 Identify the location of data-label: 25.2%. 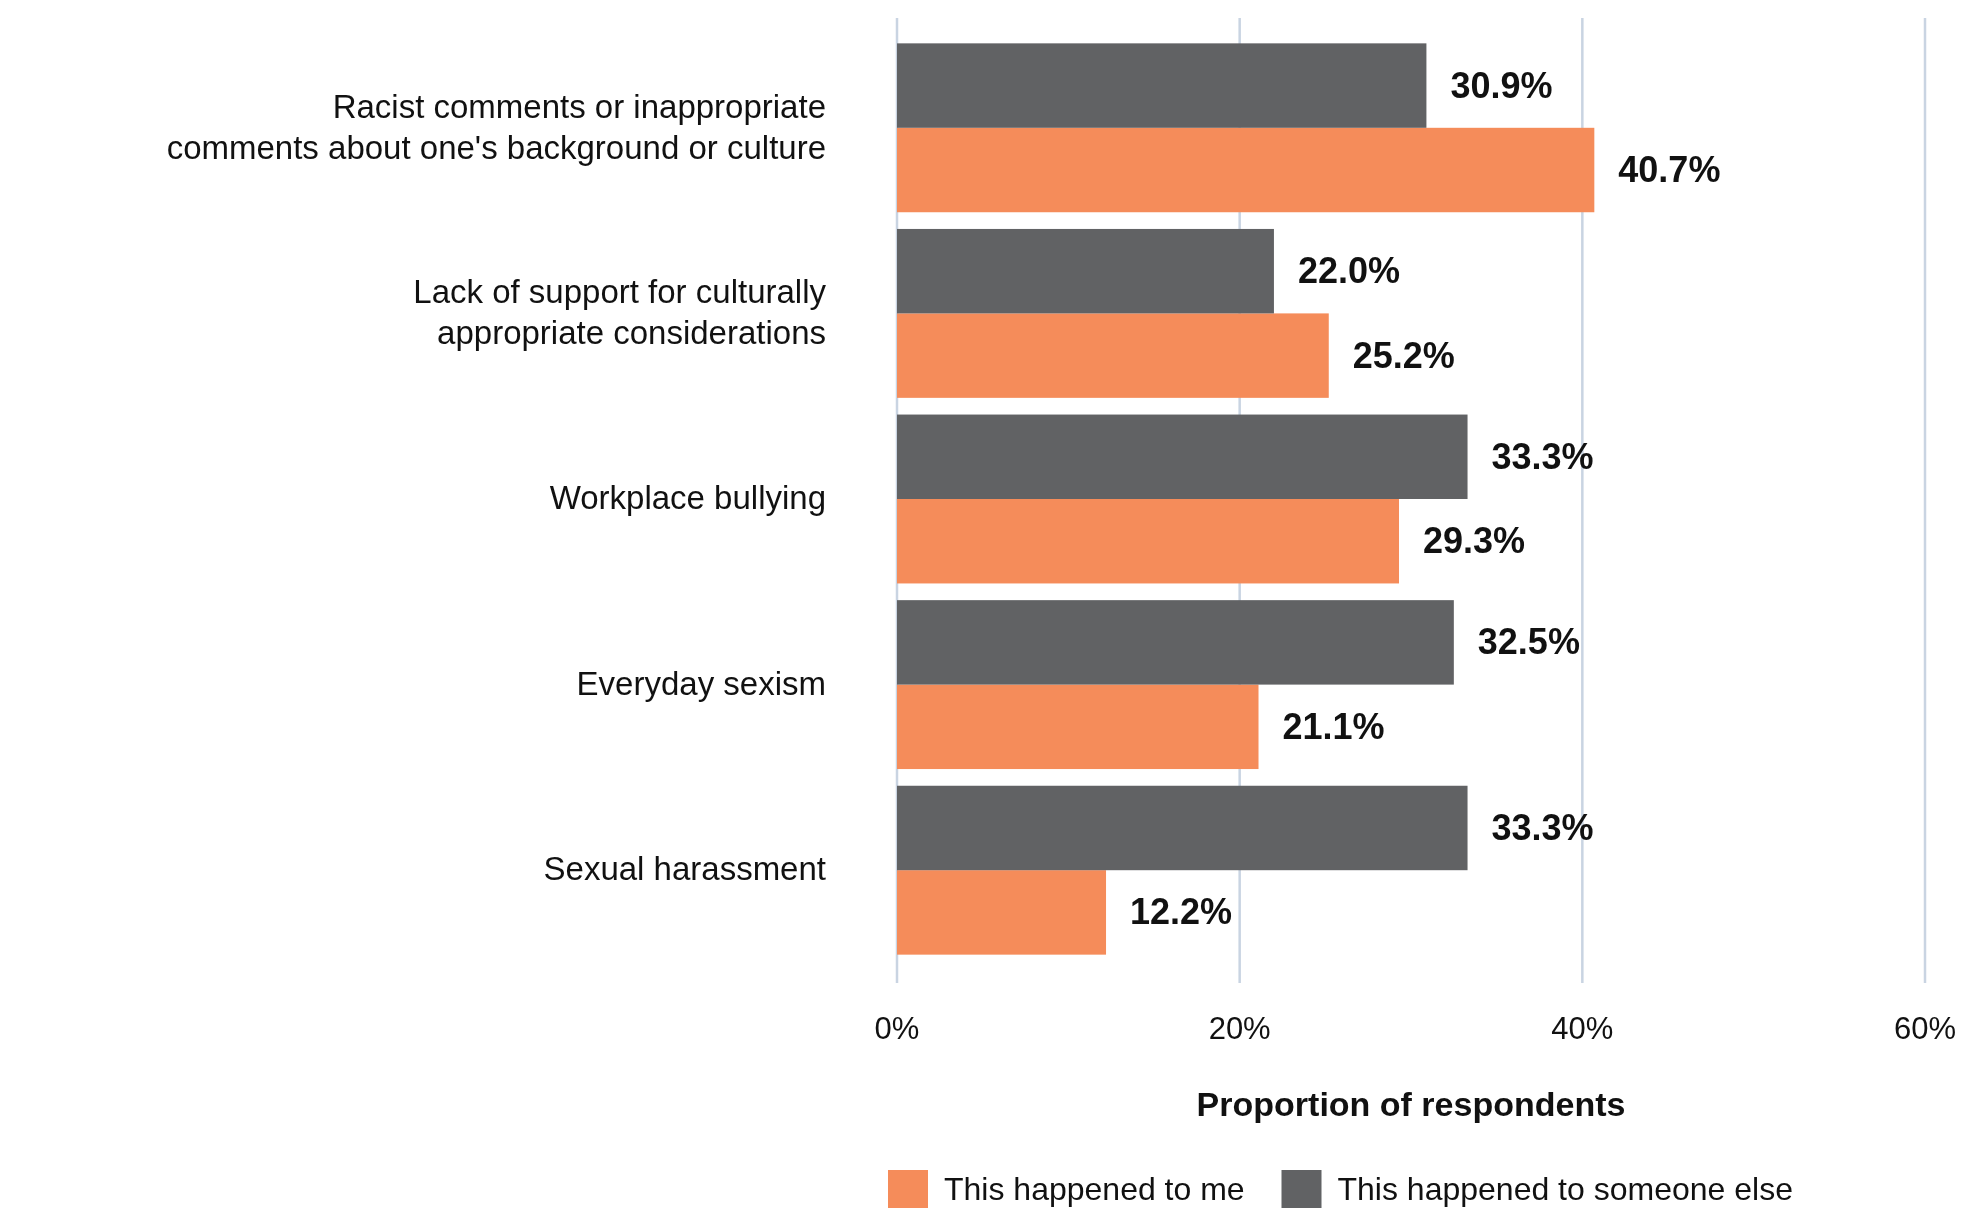
(1403, 355).